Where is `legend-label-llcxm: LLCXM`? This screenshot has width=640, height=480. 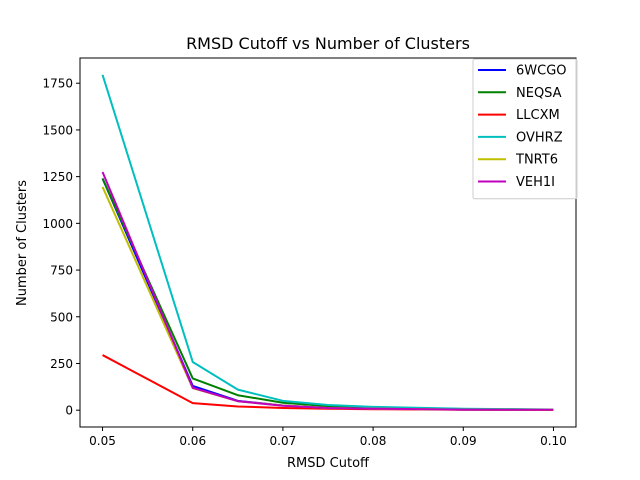 legend-label-llcxm: LLCXM is located at coordinates (538, 115).